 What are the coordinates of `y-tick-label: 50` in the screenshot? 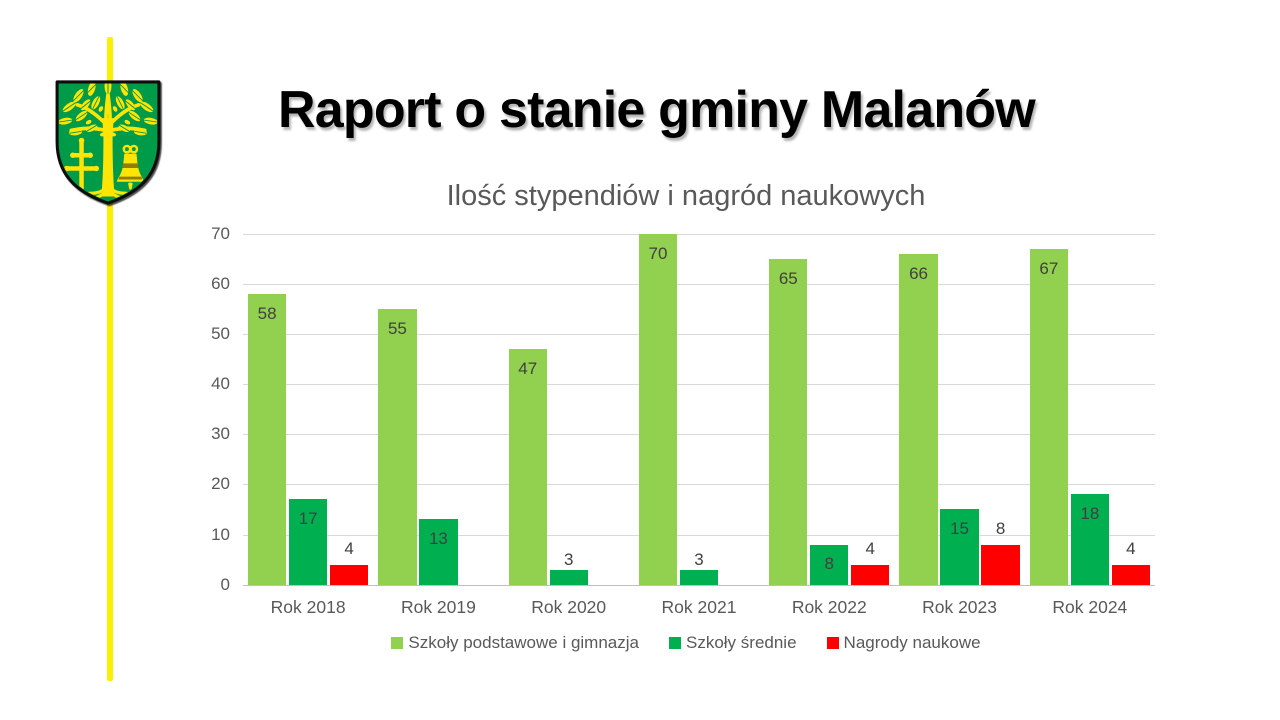 It's located at (220, 334).